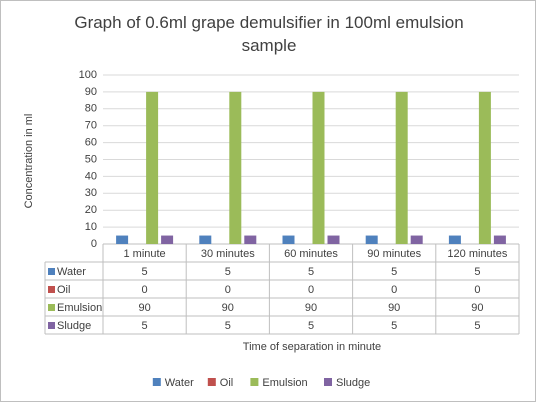  What do you see at coordinates (91, 109) in the screenshot?
I see `y-tick-label: 80` at bounding box center [91, 109].